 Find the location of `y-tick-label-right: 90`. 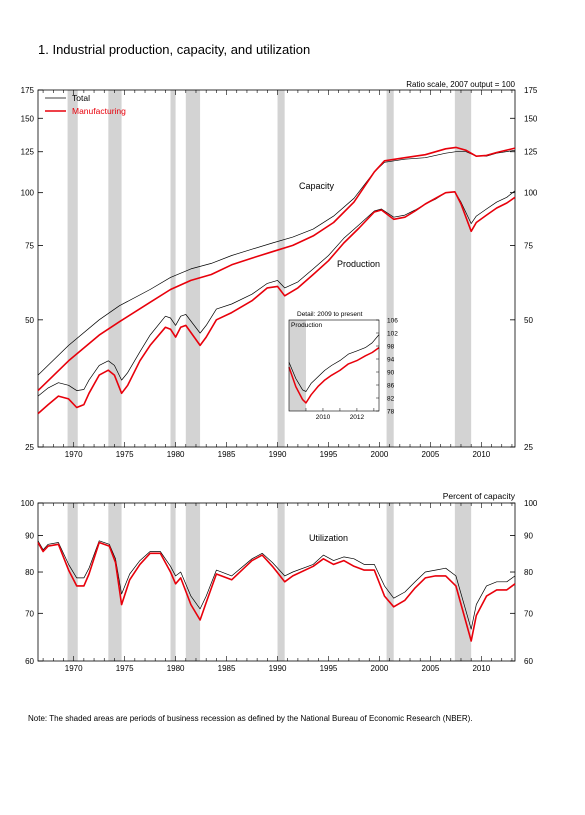

y-tick-label-right: 90 is located at coordinates (528, 536).